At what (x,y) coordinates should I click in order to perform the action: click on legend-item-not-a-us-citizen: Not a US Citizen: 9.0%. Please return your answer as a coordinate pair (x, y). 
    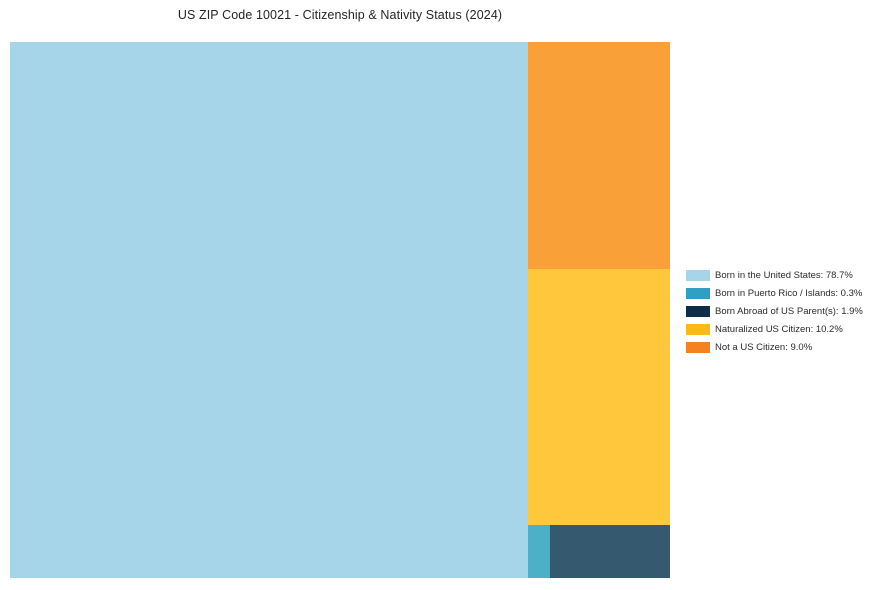
    Looking at the image, I should click on (784, 347).